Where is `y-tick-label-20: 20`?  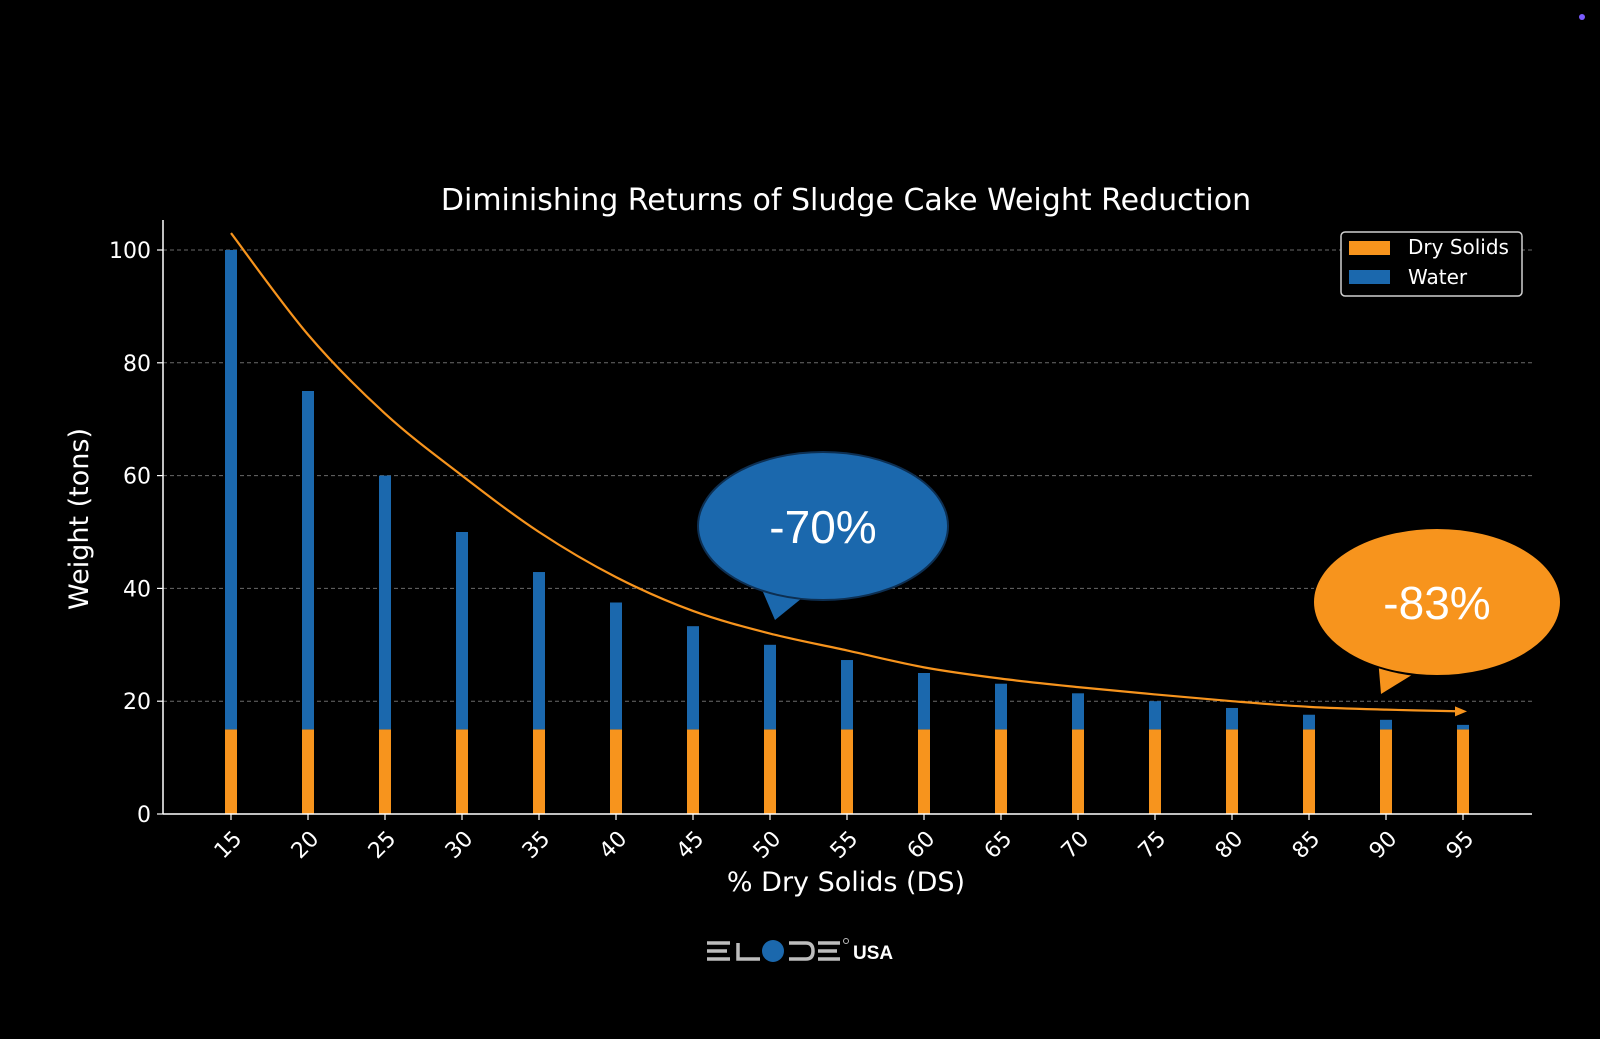 y-tick-label-20: 20 is located at coordinates (137, 702).